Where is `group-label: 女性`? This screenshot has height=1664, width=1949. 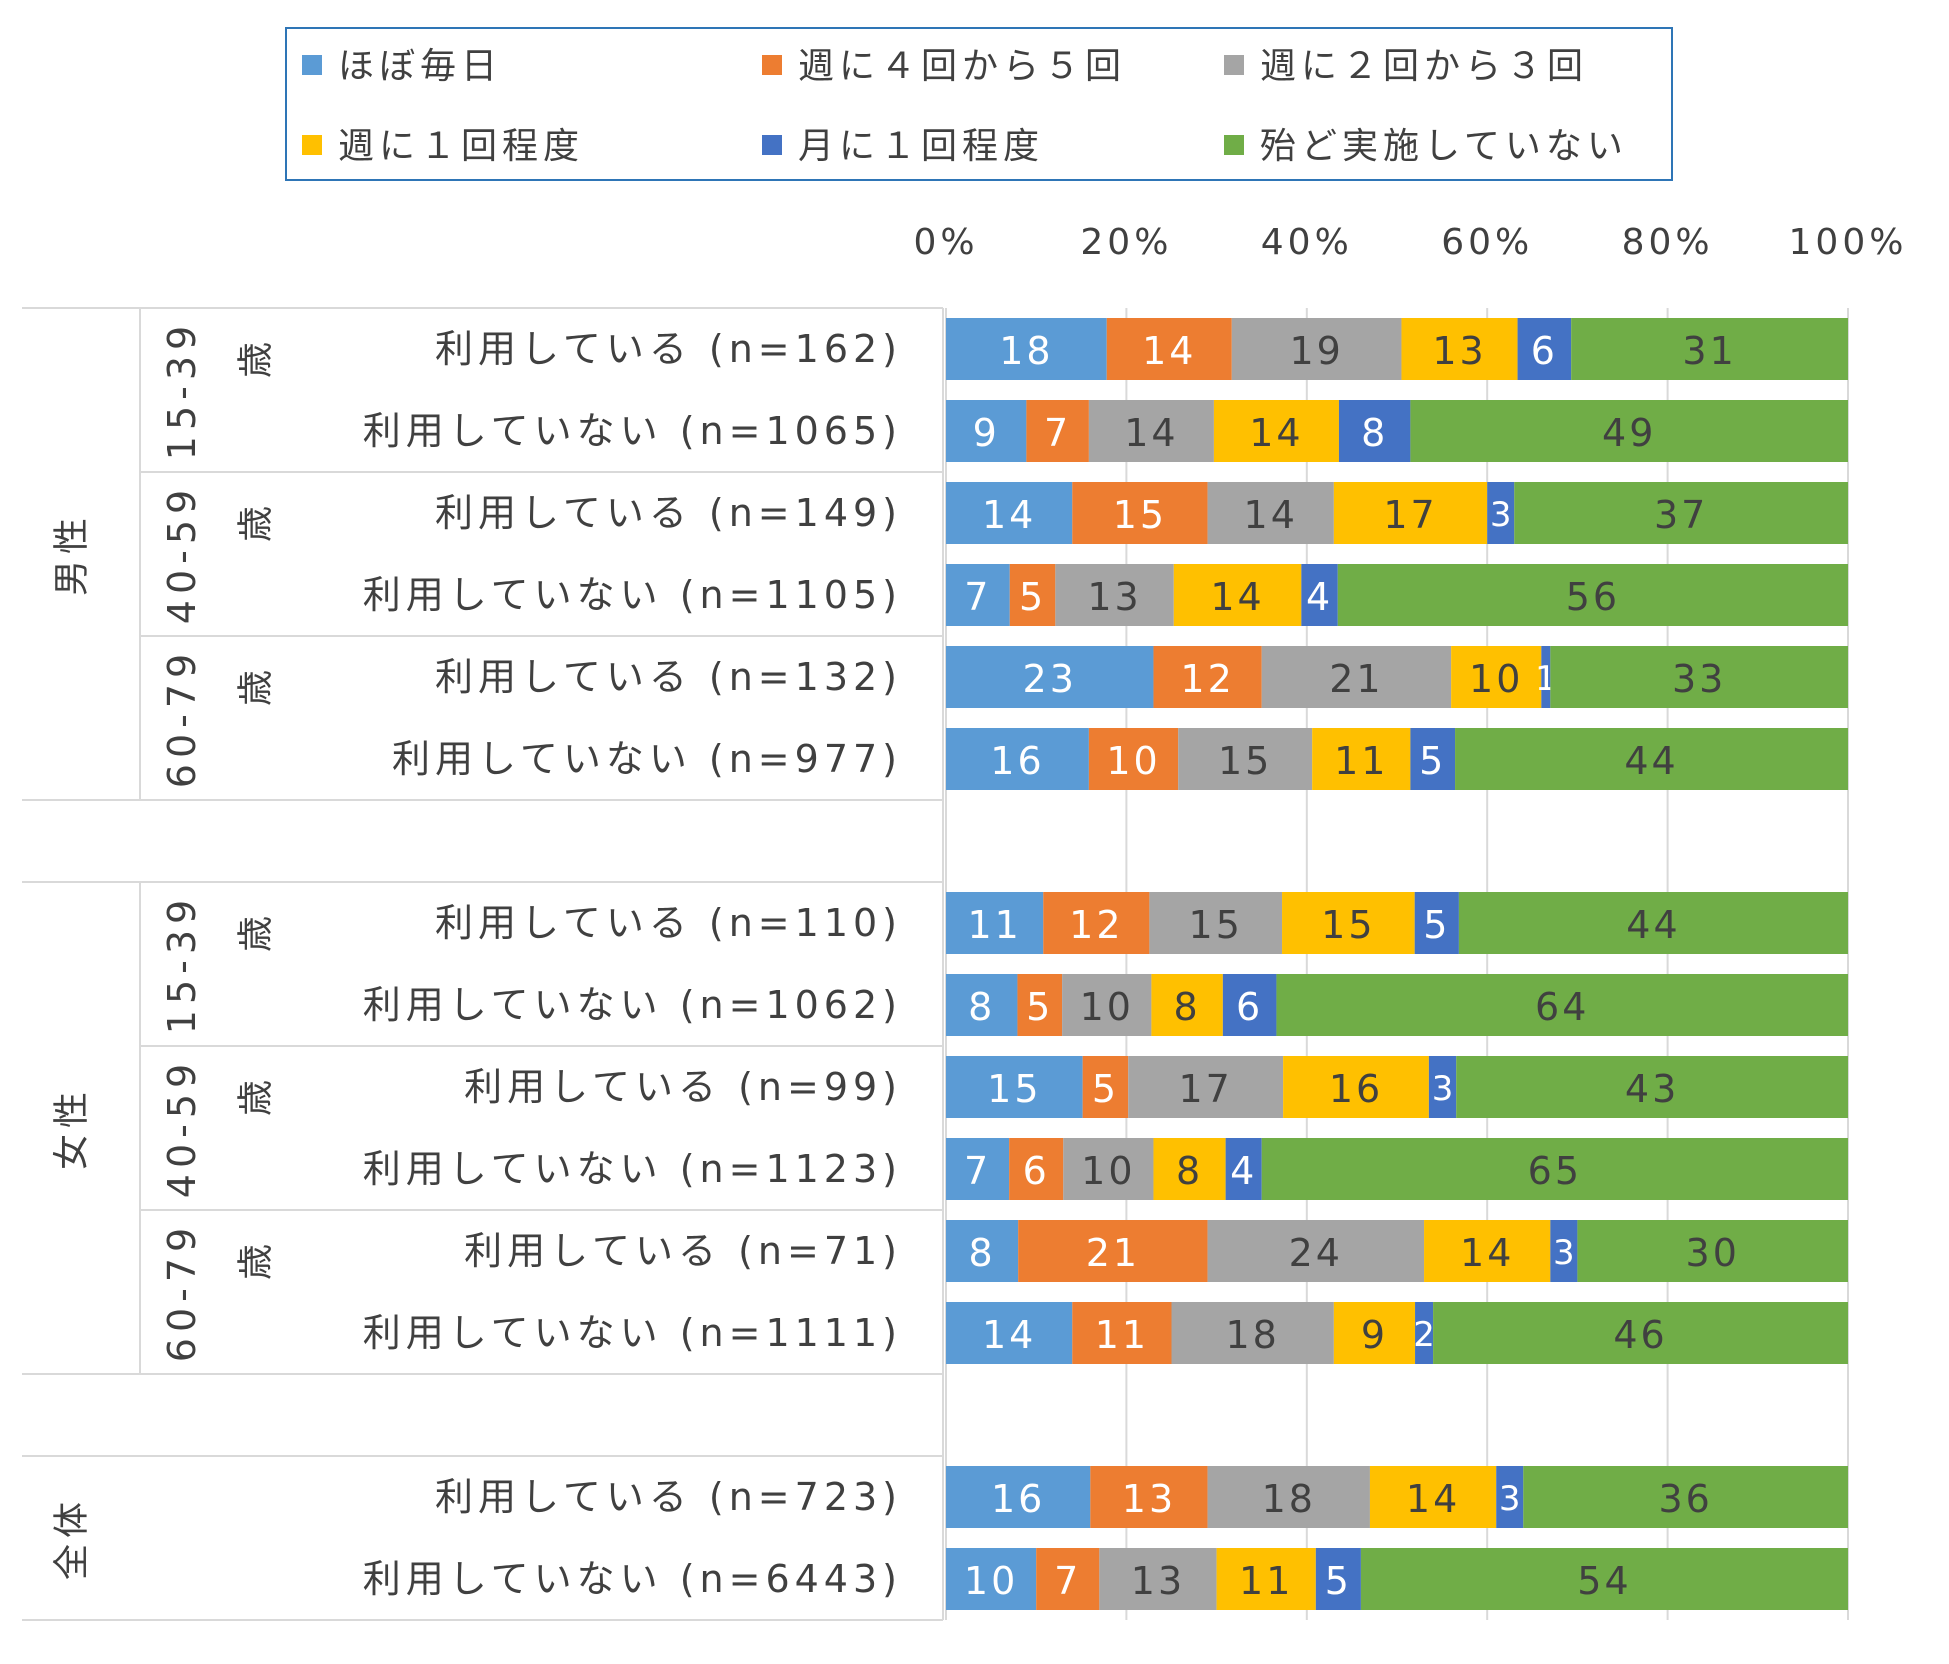
group-label: 女性 is located at coordinates (72, 1128).